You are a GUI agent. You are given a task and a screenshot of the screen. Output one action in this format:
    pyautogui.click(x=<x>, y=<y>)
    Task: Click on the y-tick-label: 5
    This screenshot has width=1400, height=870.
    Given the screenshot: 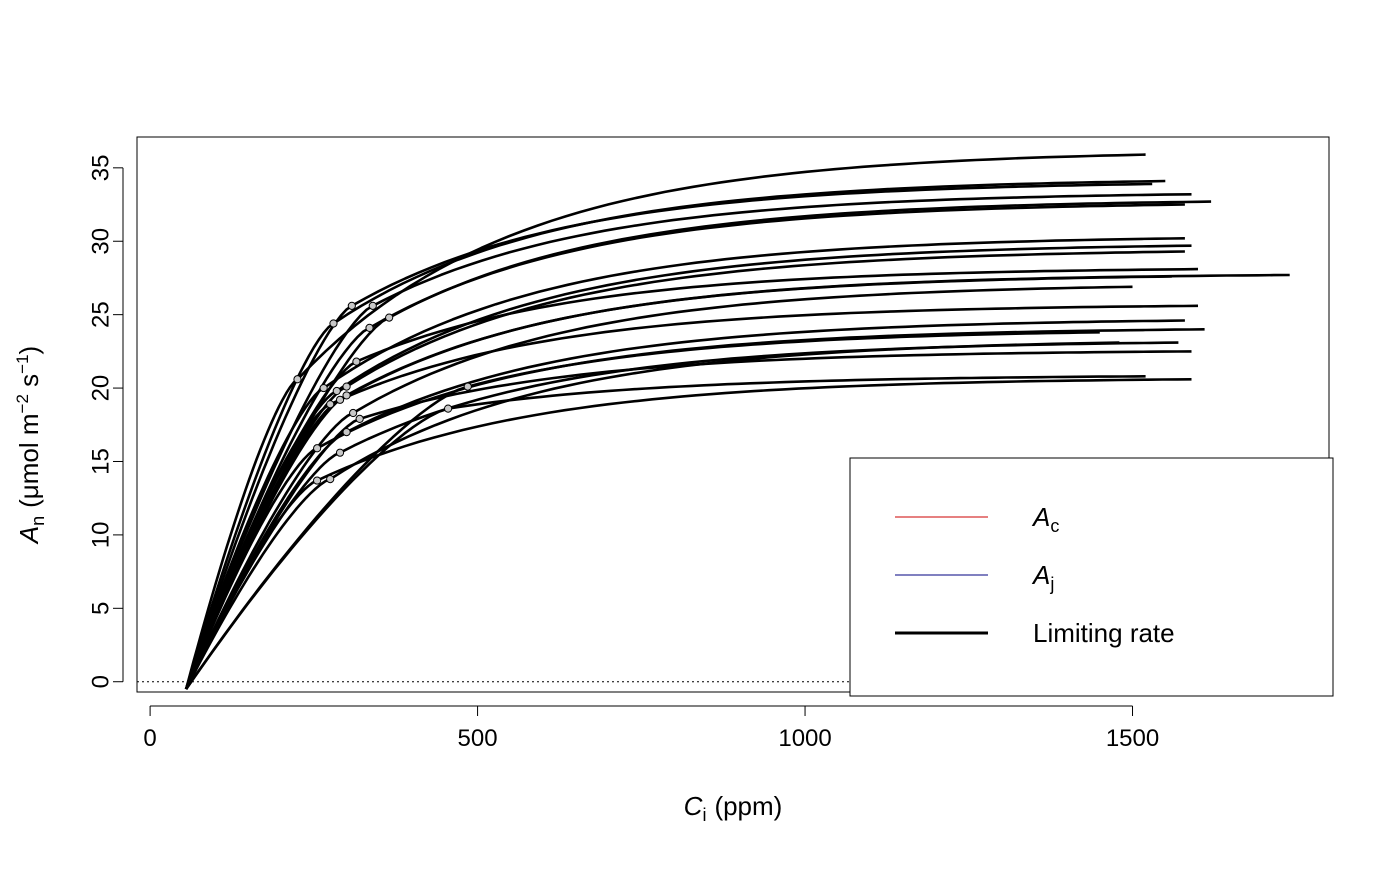 What is the action you would take?
    pyautogui.click(x=101, y=608)
    